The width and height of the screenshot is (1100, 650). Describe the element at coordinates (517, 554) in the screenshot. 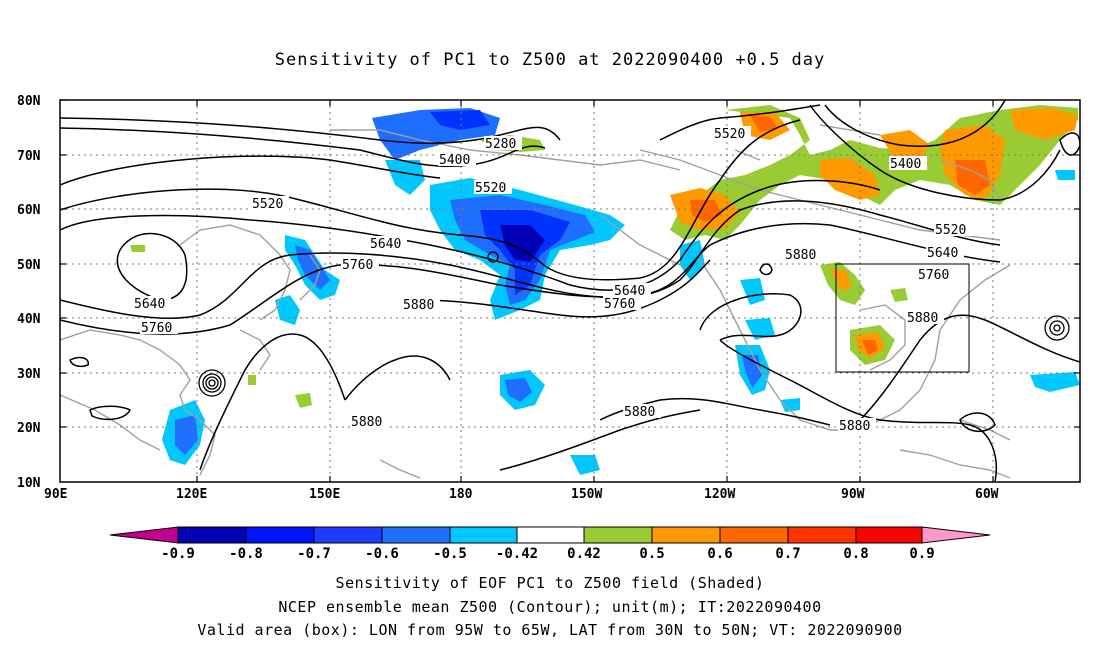

I see `colorbar-label: -0.42` at that location.